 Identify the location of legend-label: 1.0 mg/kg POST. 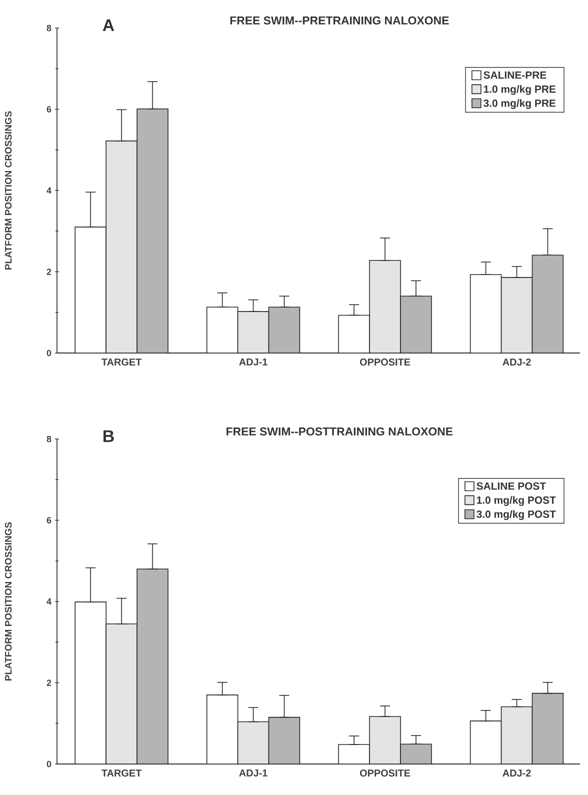
(516, 501).